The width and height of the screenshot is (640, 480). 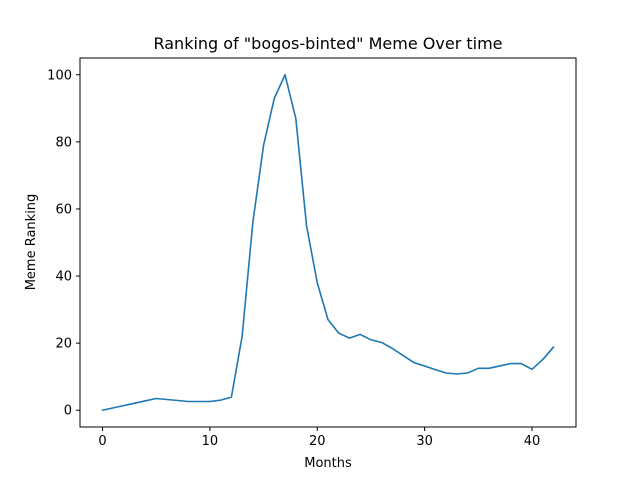 What do you see at coordinates (210, 441) in the screenshot?
I see `x-tick-label: 10` at bounding box center [210, 441].